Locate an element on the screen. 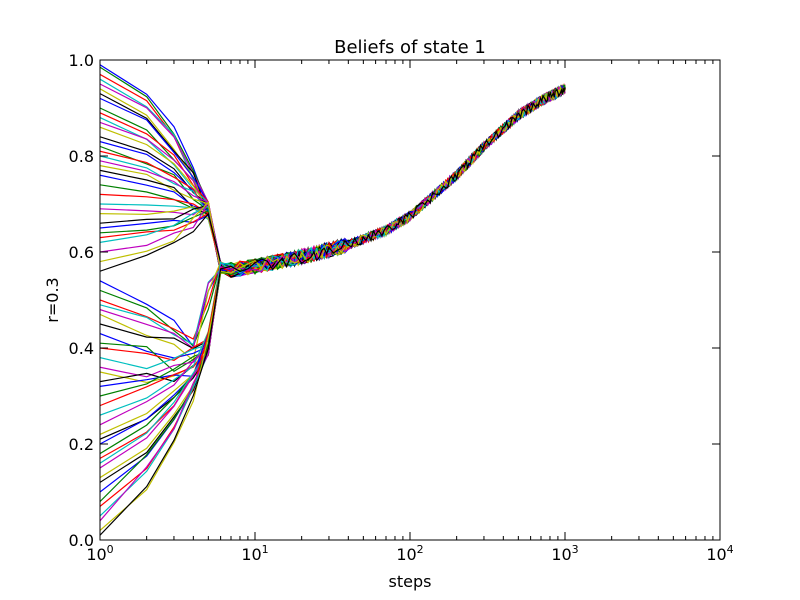  x-tick-label: 10¹ is located at coordinates (254, 553).